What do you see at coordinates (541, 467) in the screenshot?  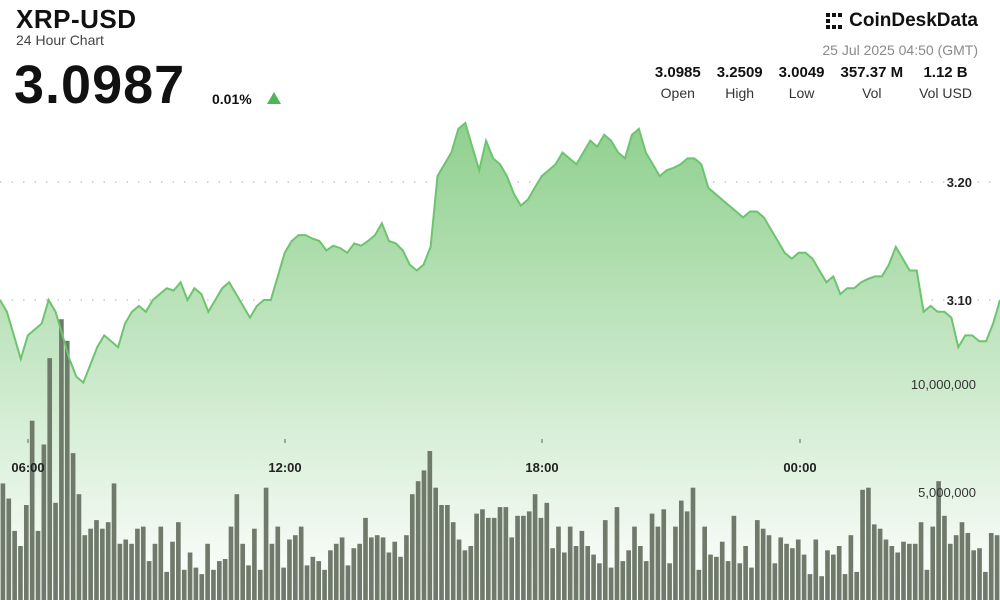 I see `x-tick-label: 18:00` at bounding box center [541, 467].